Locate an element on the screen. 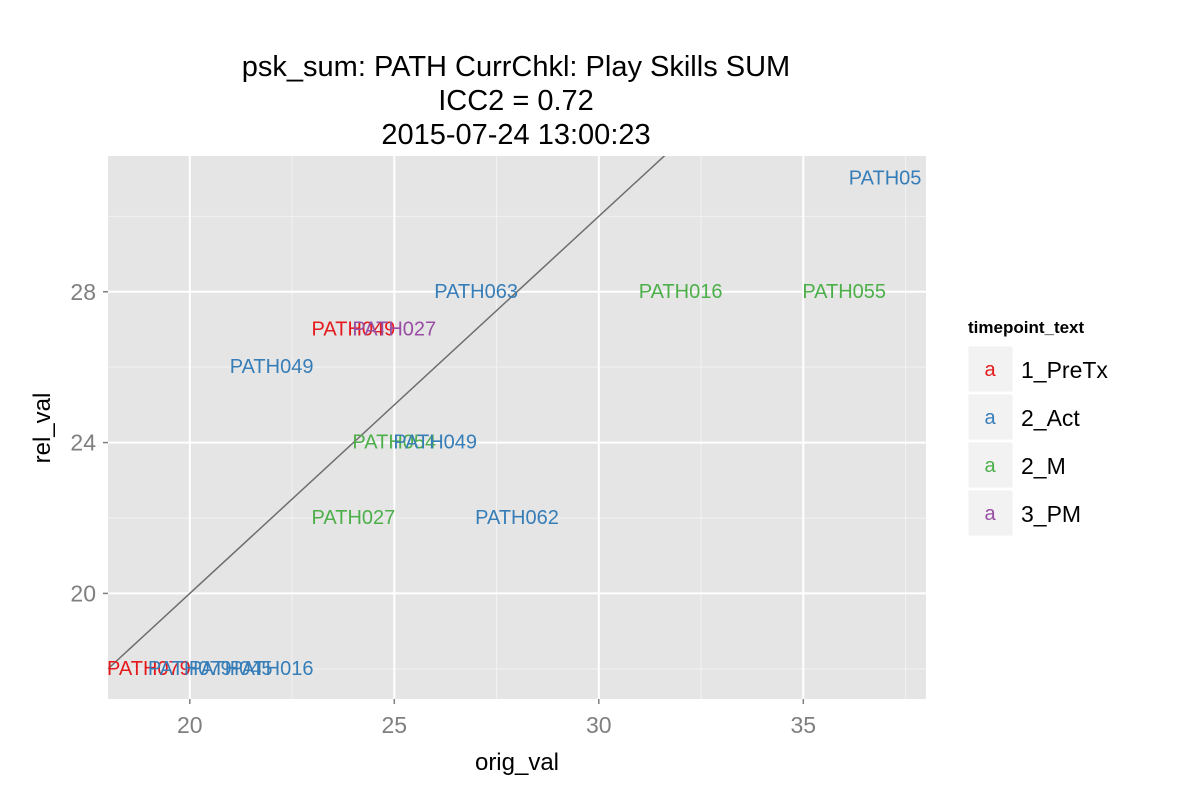 This screenshot has width=1200, height=800. chart-title-line-2: ICC2 = 0.72 is located at coordinates (516, 101).